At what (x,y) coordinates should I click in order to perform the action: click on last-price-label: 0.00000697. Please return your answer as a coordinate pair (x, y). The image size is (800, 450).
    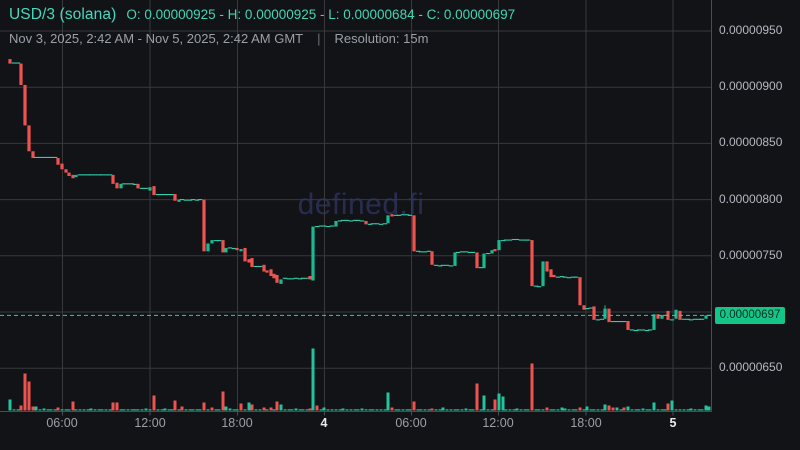
    Looking at the image, I should click on (750, 315).